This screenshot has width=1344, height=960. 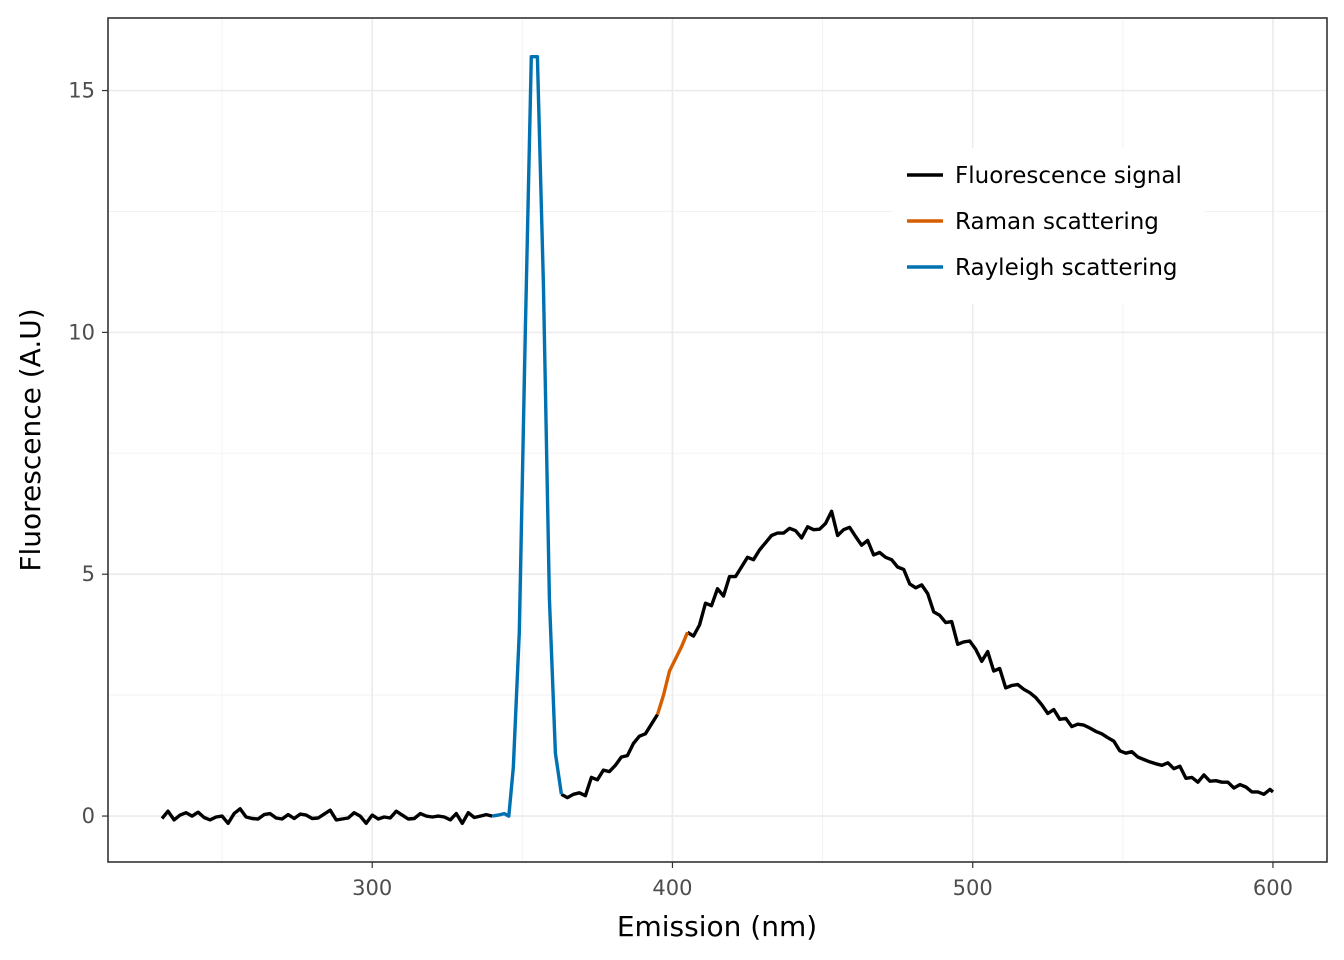 I want to click on x-tick-label: 500, so click(x=973, y=888).